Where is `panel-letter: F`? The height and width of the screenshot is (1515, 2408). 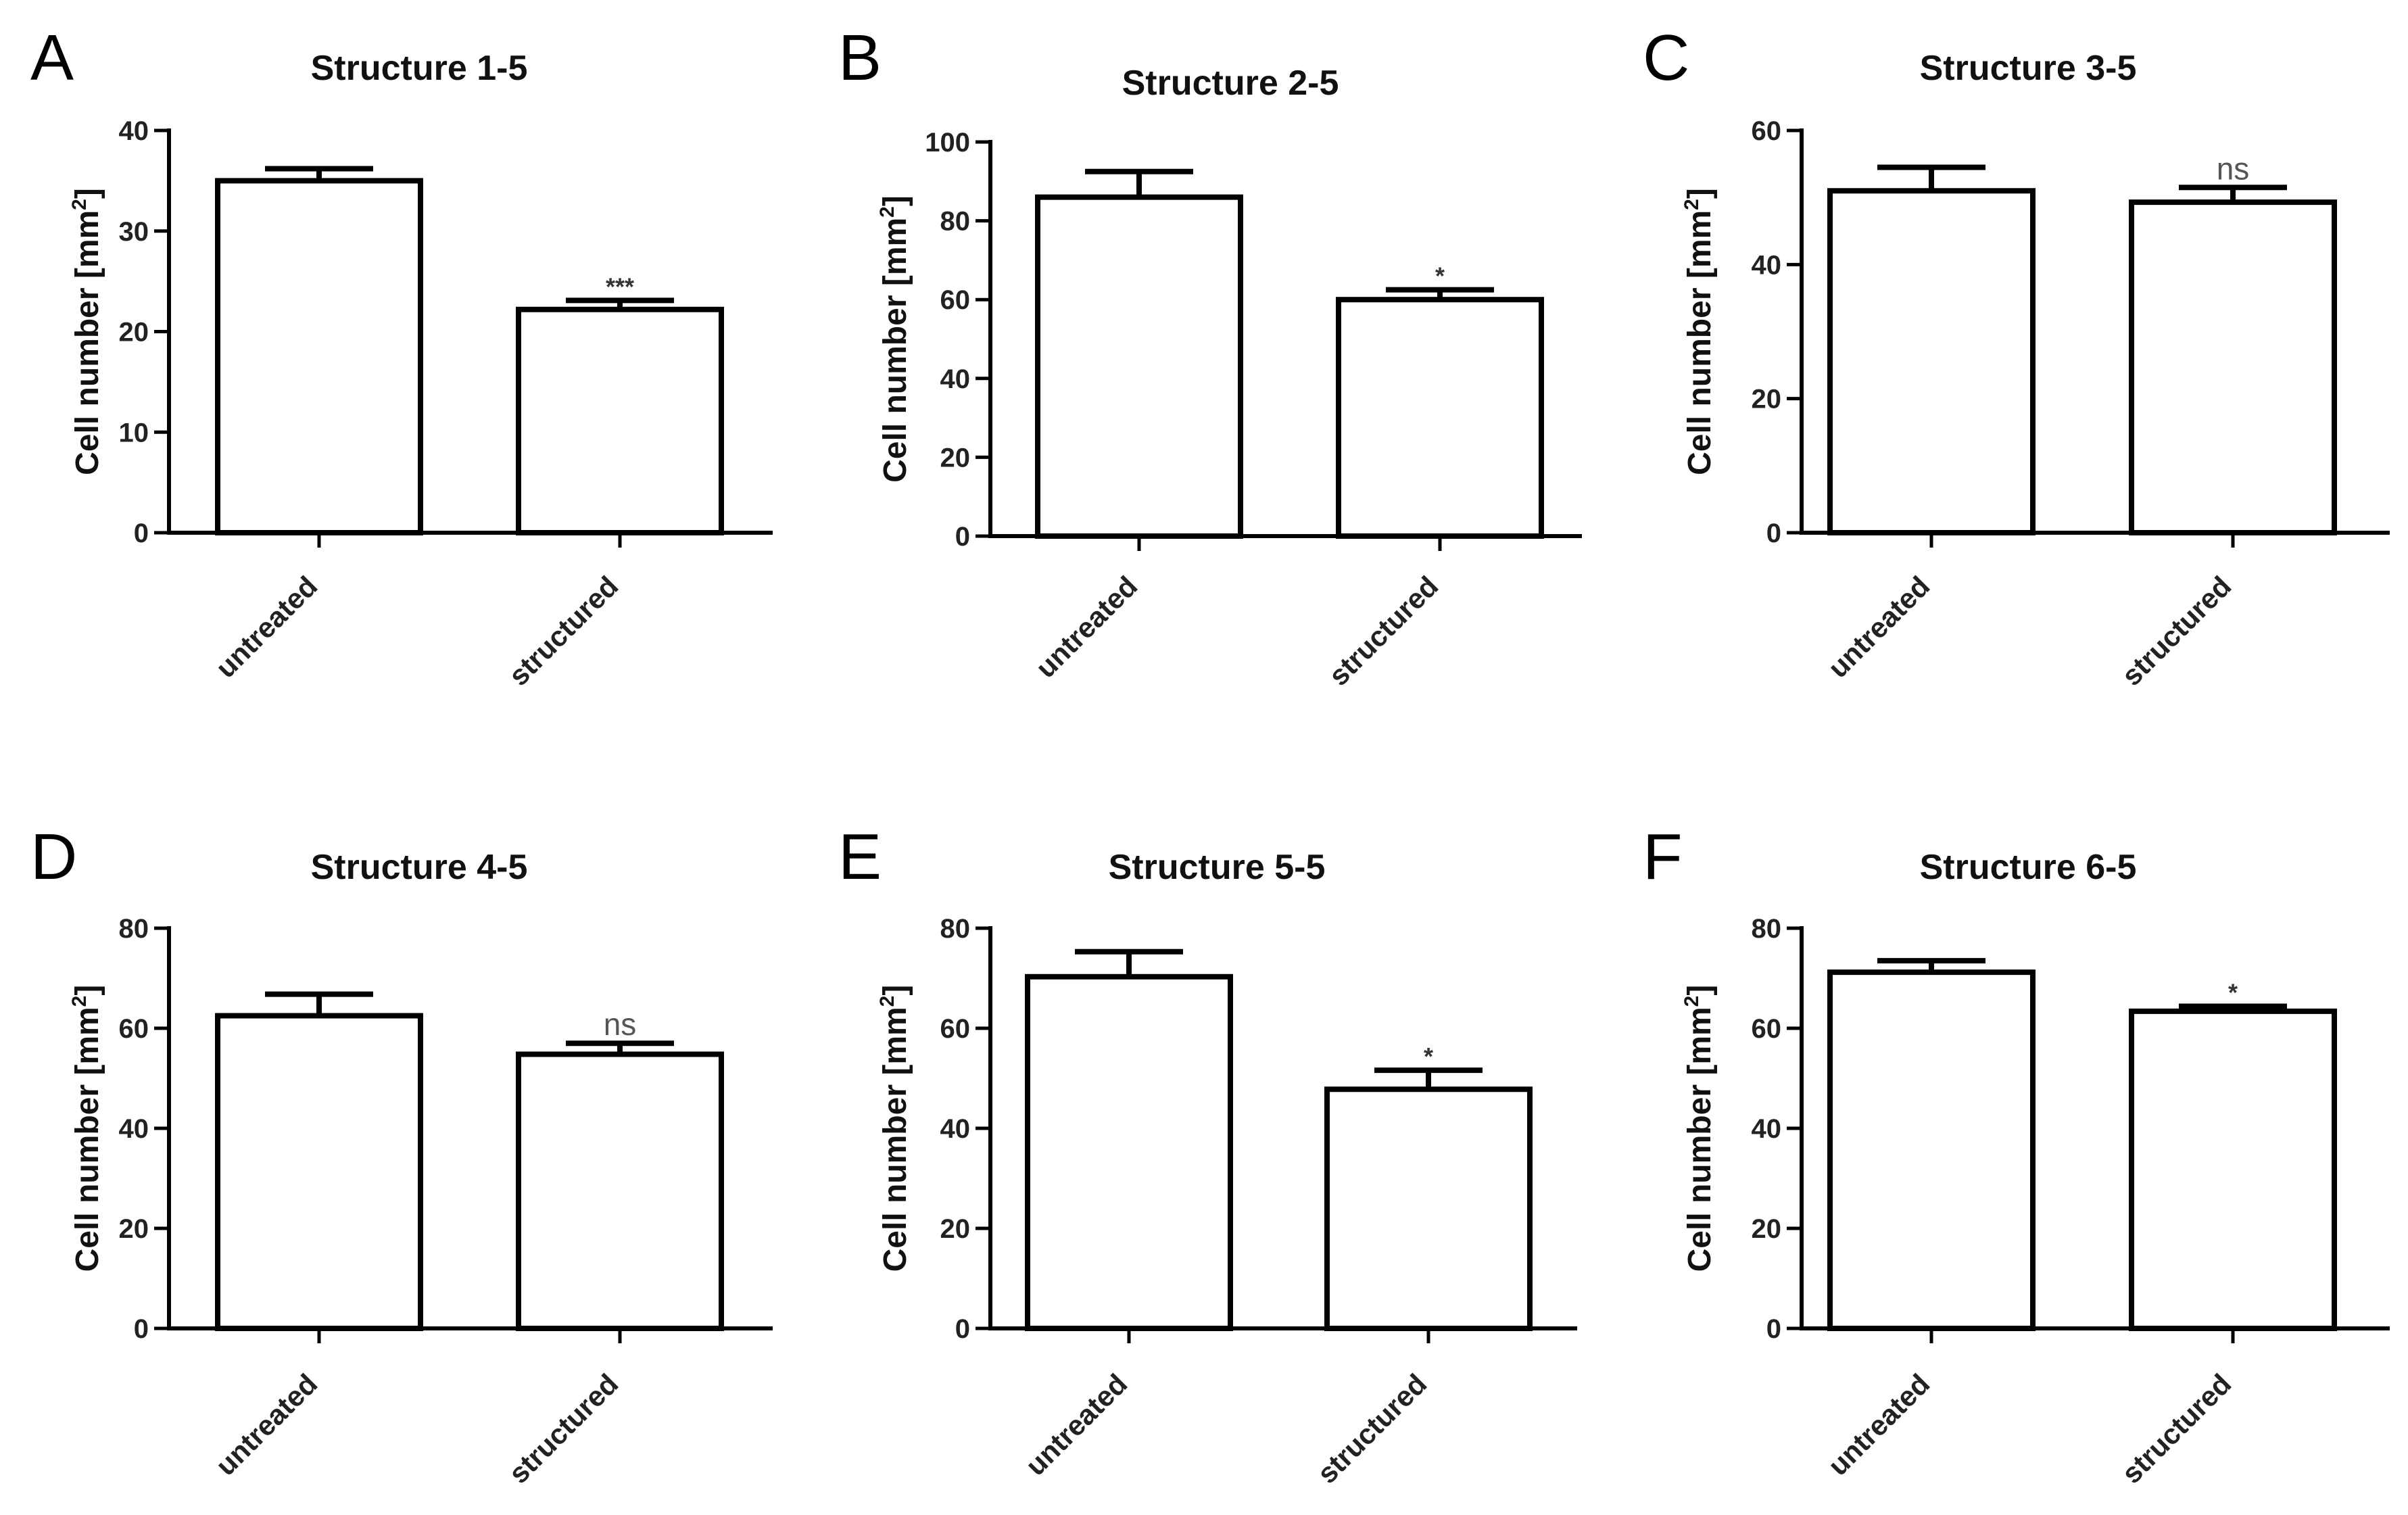 panel-letter: F is located at coordinates (1663, 857).